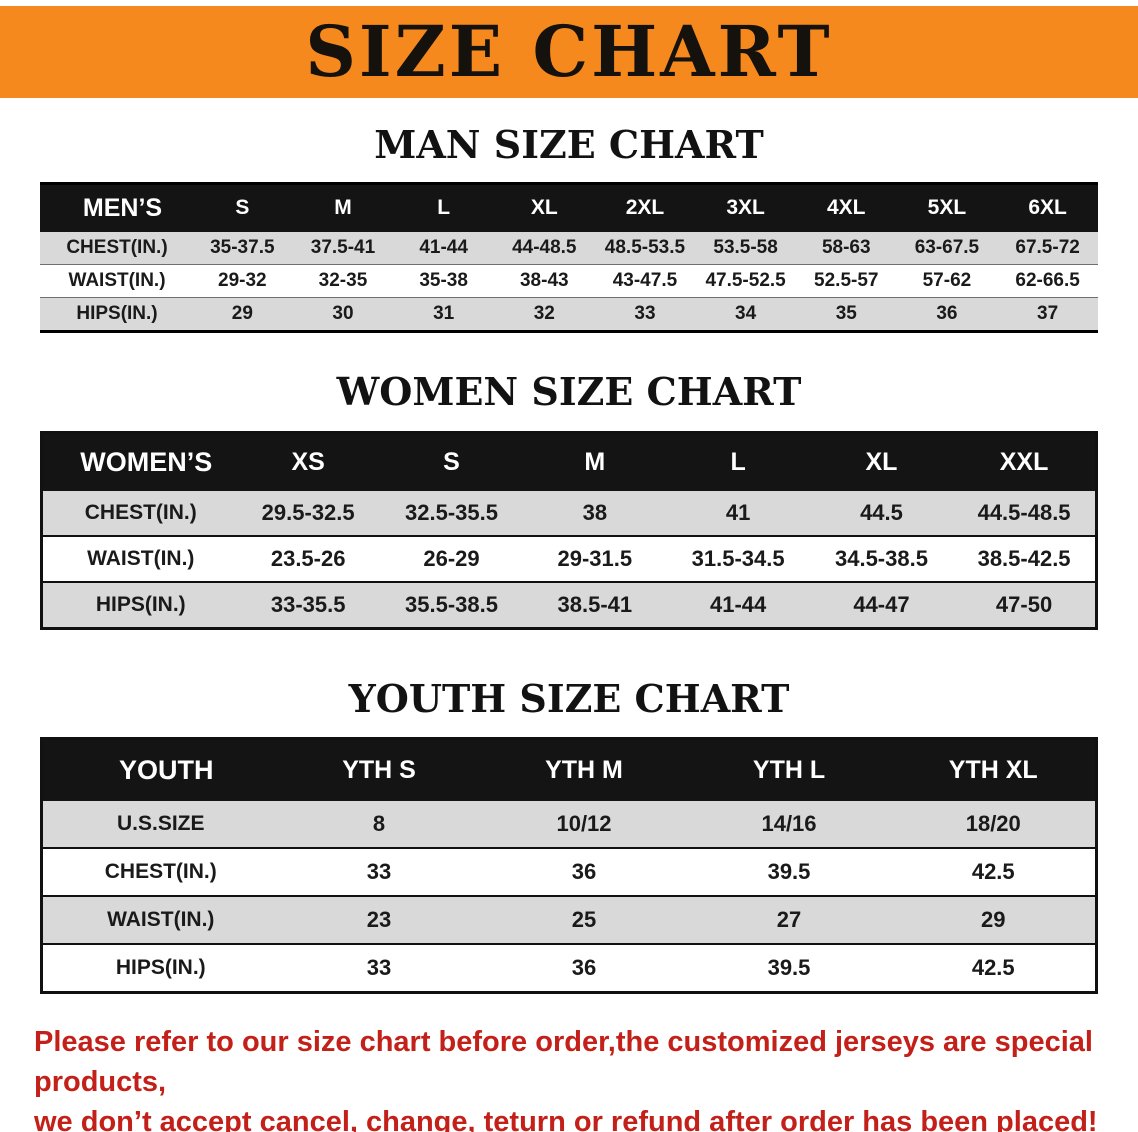  I want to click on table-title-cell: MEN’S, so click(122, 207).